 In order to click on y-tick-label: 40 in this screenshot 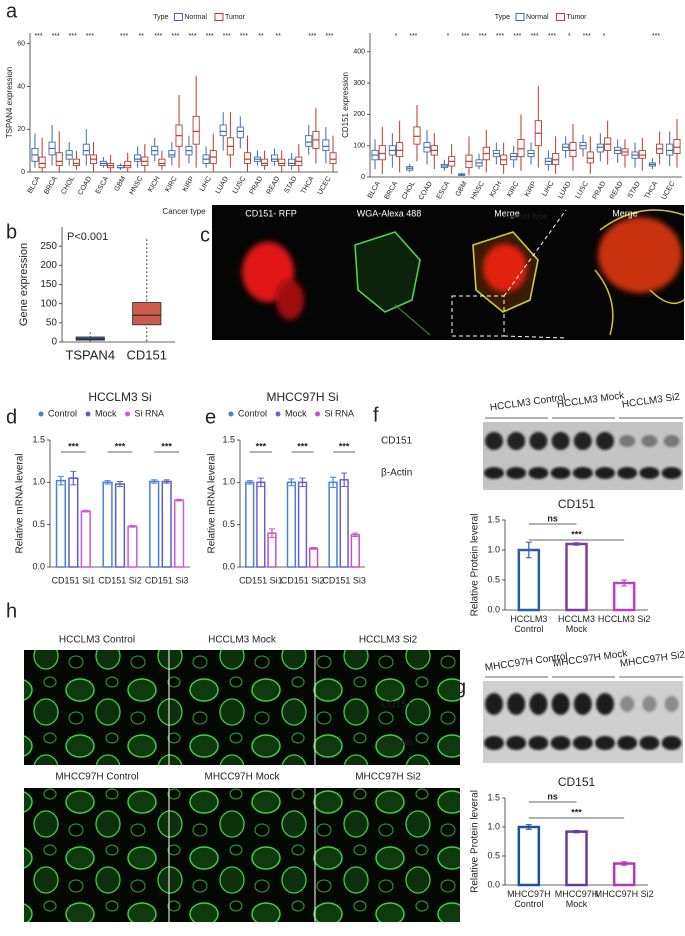, I will do `click(21, 86)`.